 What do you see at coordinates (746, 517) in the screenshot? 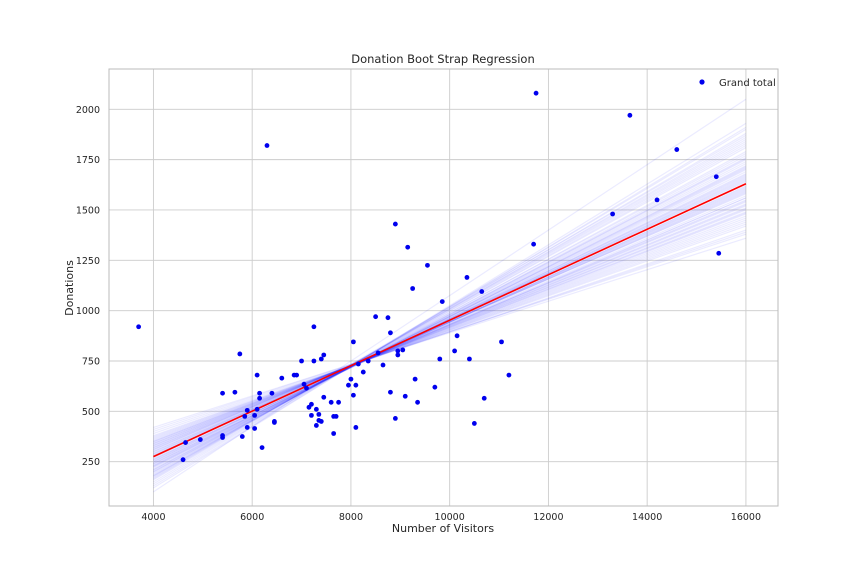
I see `x-tick-label: 16000` at bounding box center [746, 517].